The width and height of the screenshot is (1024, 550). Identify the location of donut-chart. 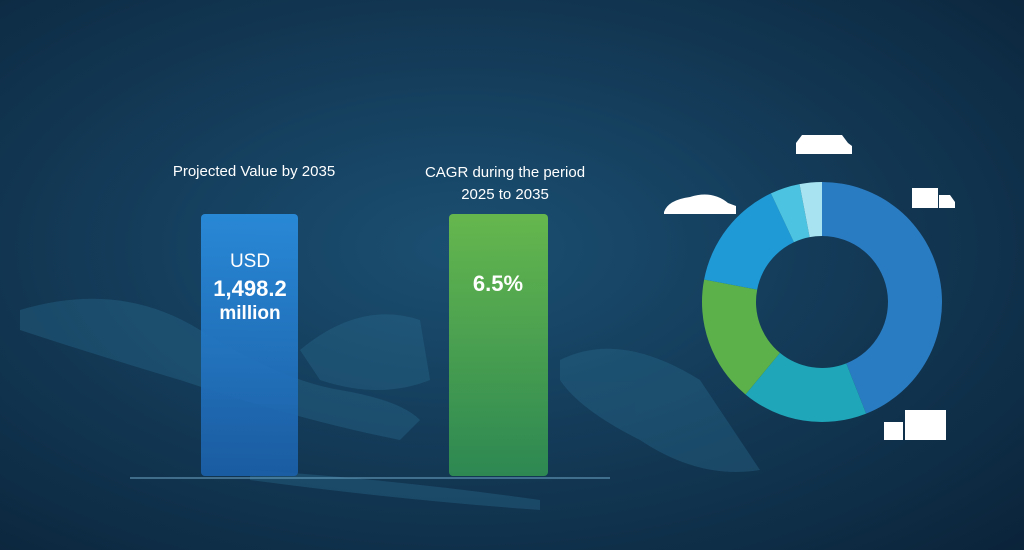
(822, 302).